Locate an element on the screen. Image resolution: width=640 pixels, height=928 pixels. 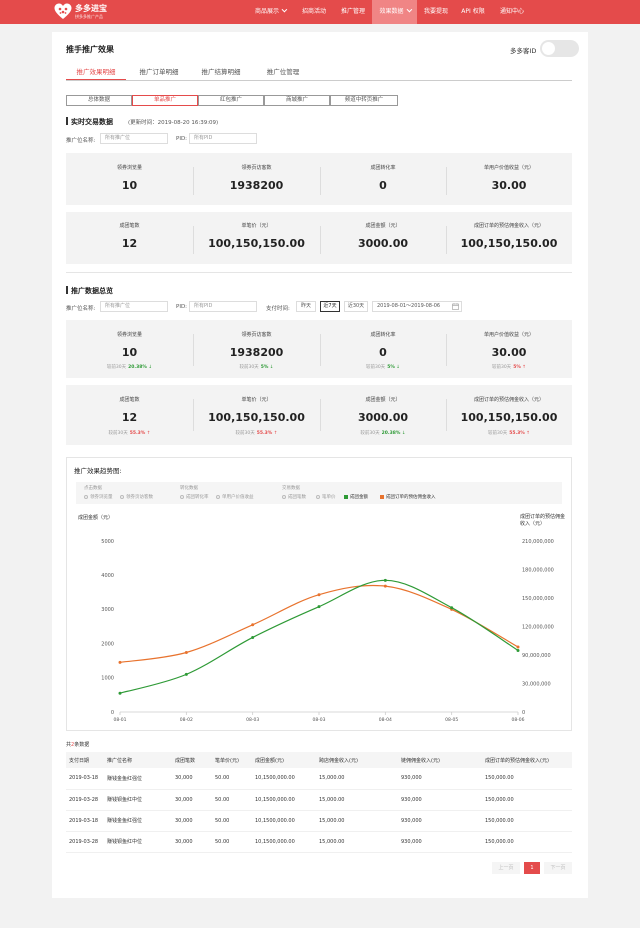
filter-coupon-visitors: 领券页访客数 is located at coordinates (136, 497).